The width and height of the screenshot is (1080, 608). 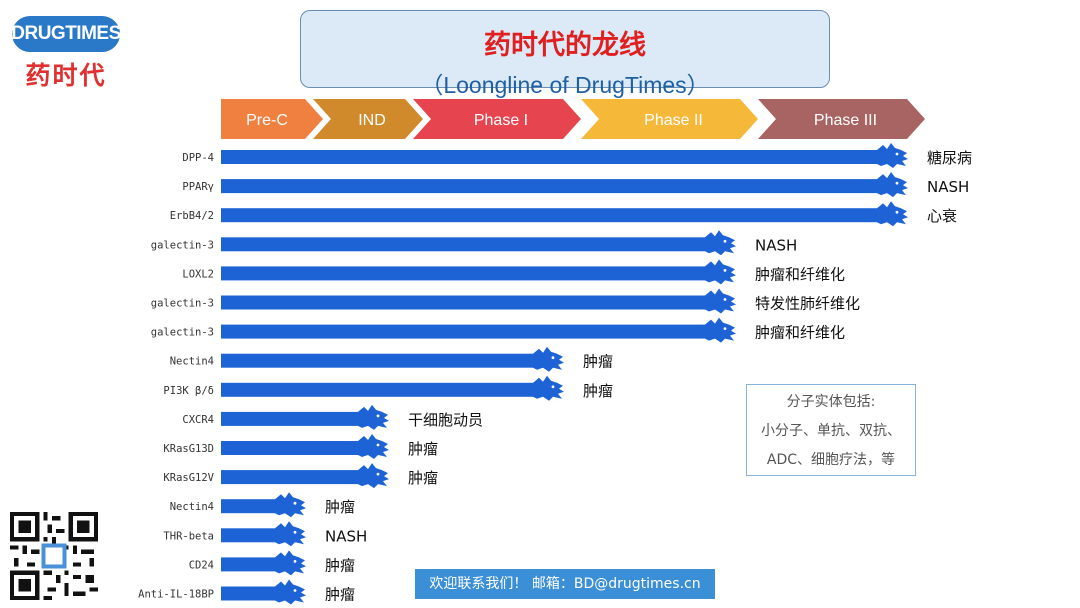 What do you see at coordinates (831, 460) in the screenshot?
I see `note-line-3: ADC、细胞疗法，等` at bounding box center [831, 460].